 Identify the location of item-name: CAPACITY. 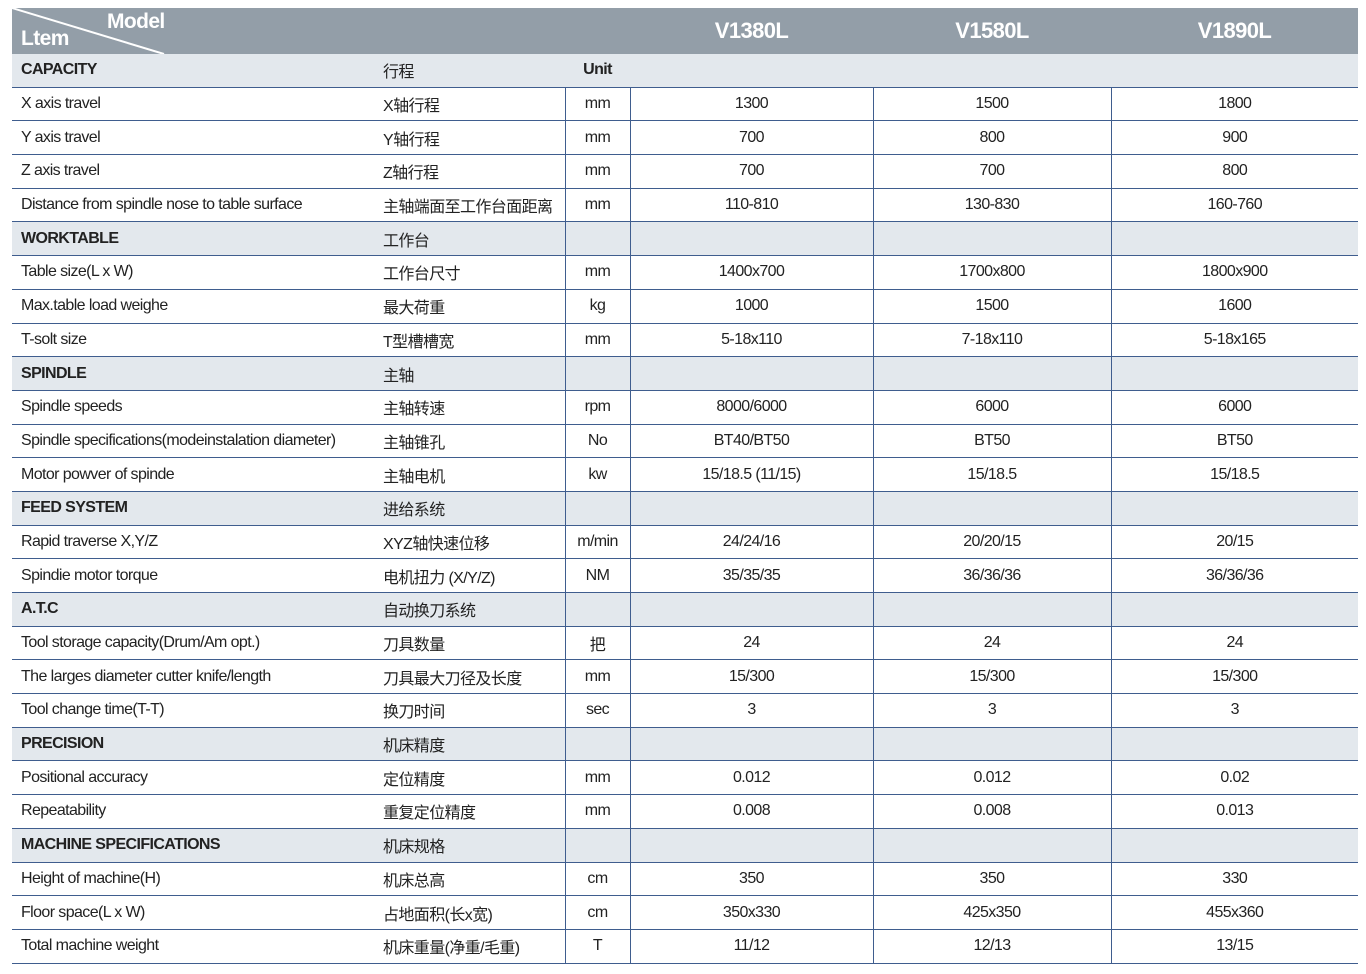
(196, 71).